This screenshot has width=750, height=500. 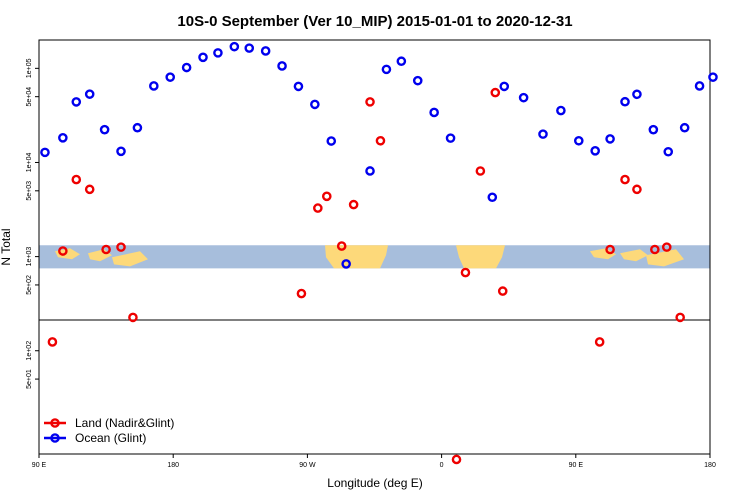 I want to click on y-axis: 5e+01 1e+02 5e+02 1e+03 5e+03 1e+04 5e+04 1e+05, so click(x=32, y=223).